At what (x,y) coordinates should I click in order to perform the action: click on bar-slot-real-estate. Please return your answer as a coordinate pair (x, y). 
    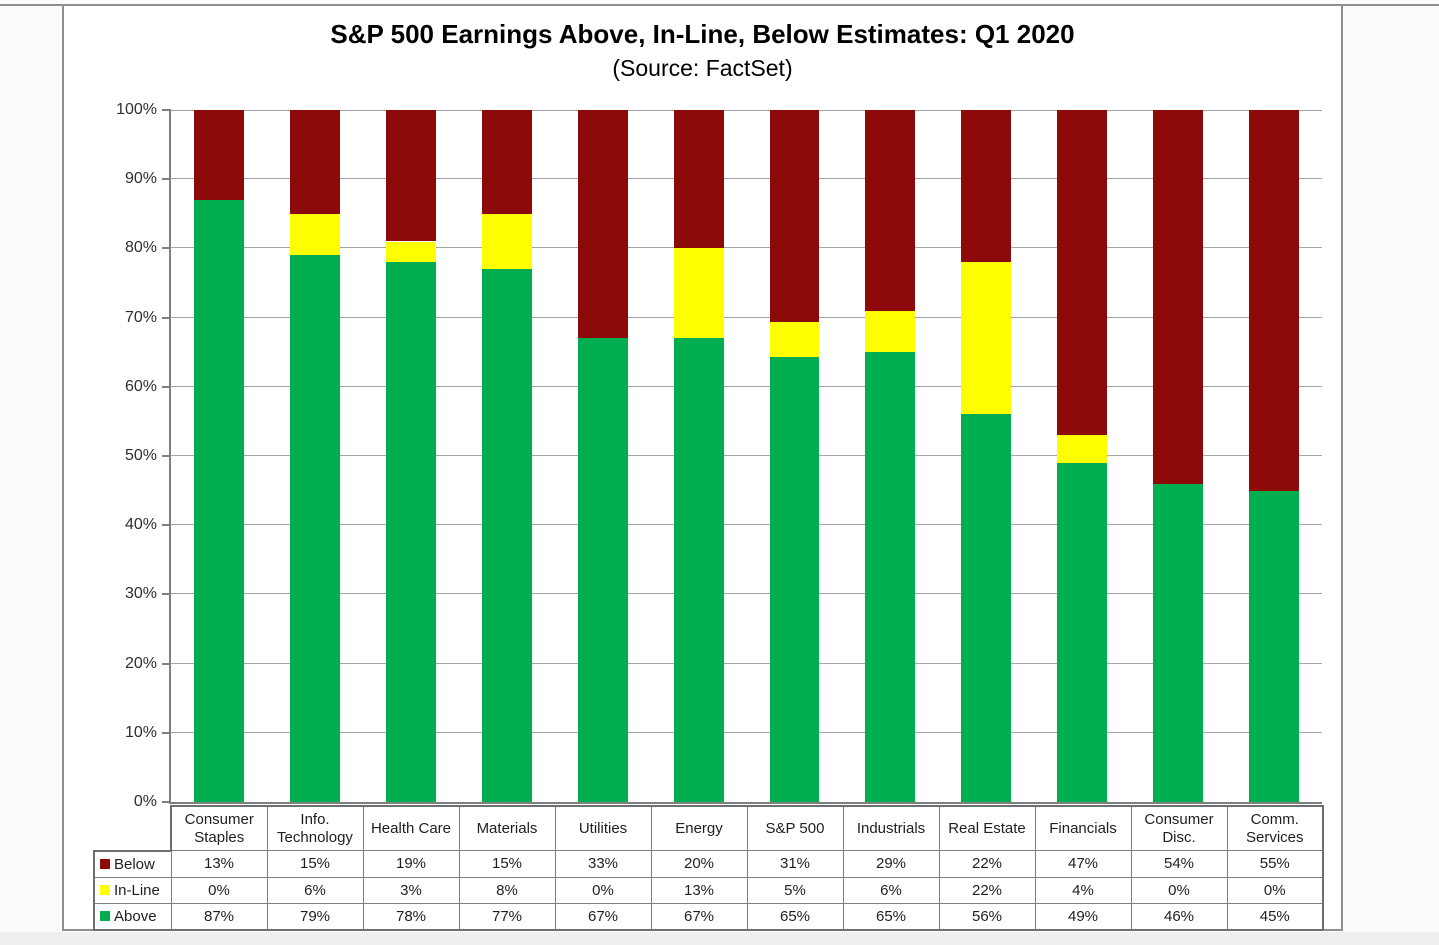
    Looking at the image, I should click on (986, 456).